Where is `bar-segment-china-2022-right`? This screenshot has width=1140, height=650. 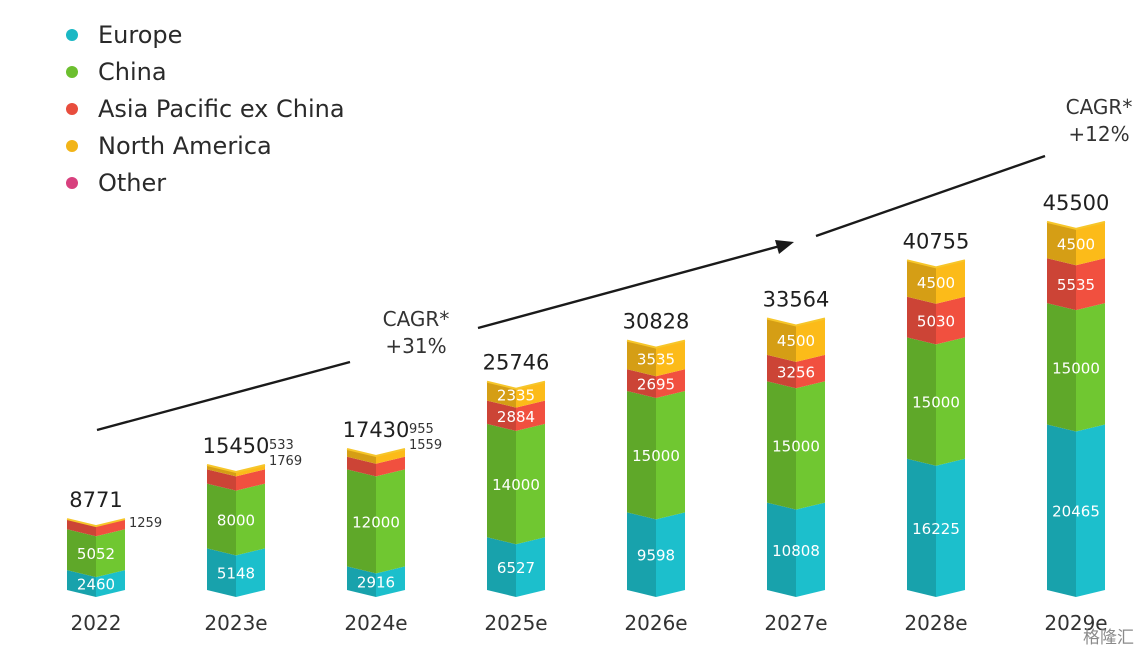 bar-segment-china-2022-right is located at coordinates (110, 553).